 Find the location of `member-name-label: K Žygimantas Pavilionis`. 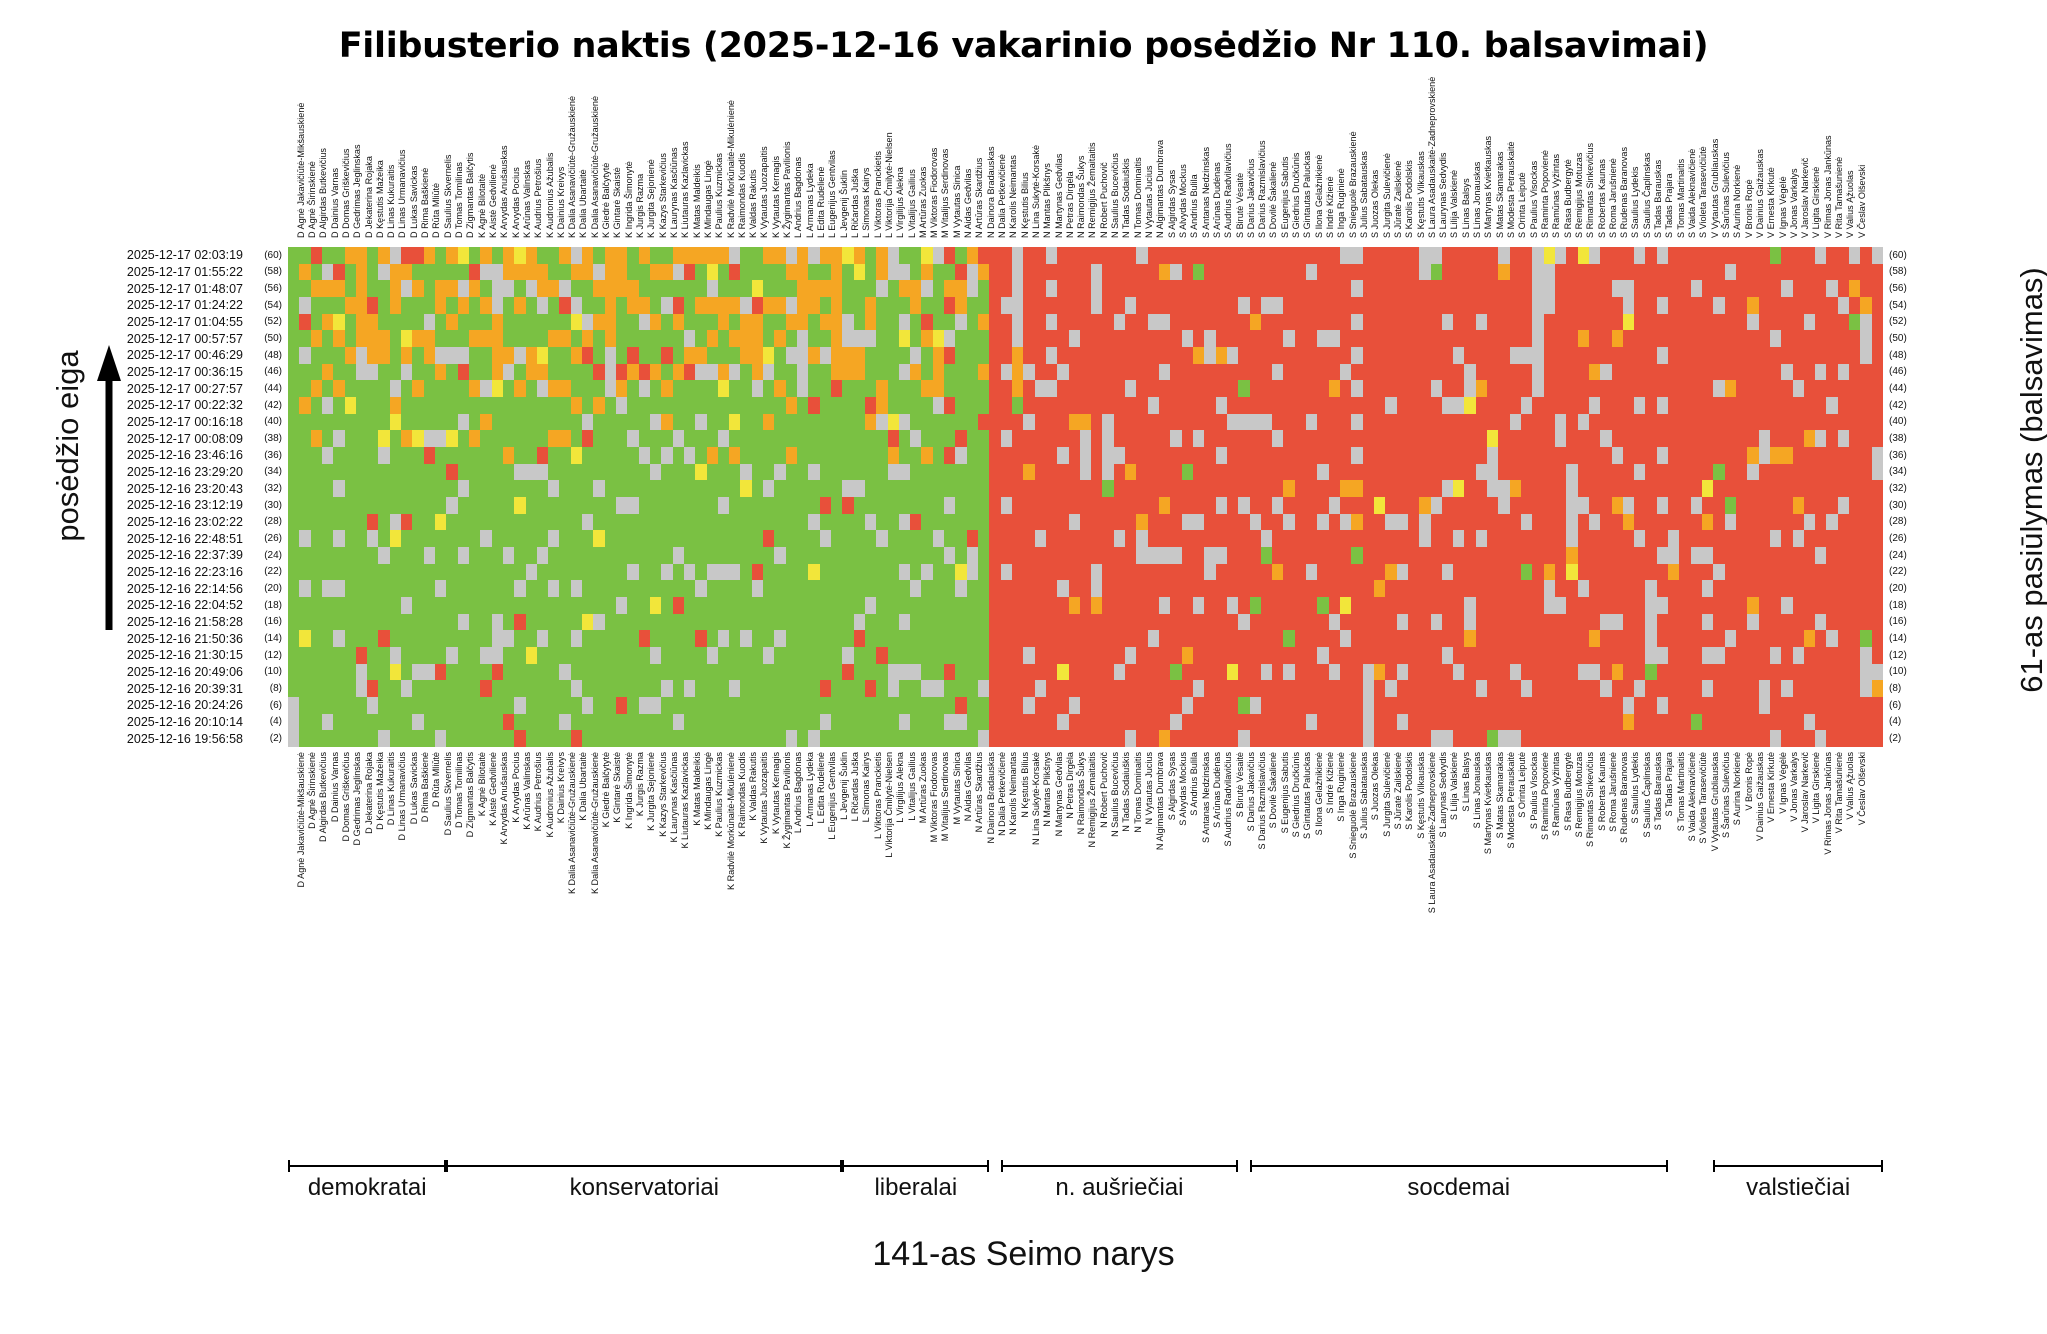

member-name-label: K Žygimantas Pavilionis is located at coordinates (783, 178).